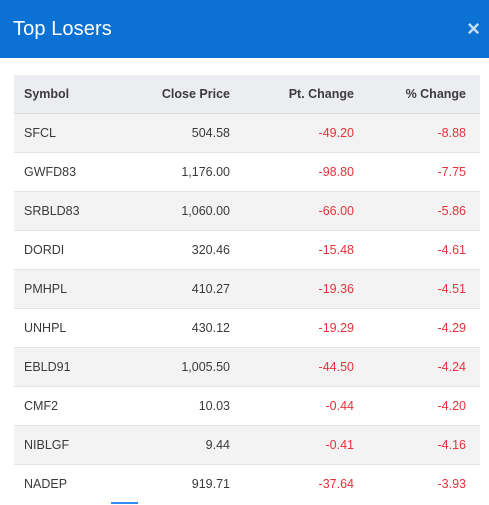 This screenshot has height=505, width=489. What do you see at coordinates (292, 328) in the screenshot?
I see `pt-change-cell: -19.29` at bounding box center [292, 328].